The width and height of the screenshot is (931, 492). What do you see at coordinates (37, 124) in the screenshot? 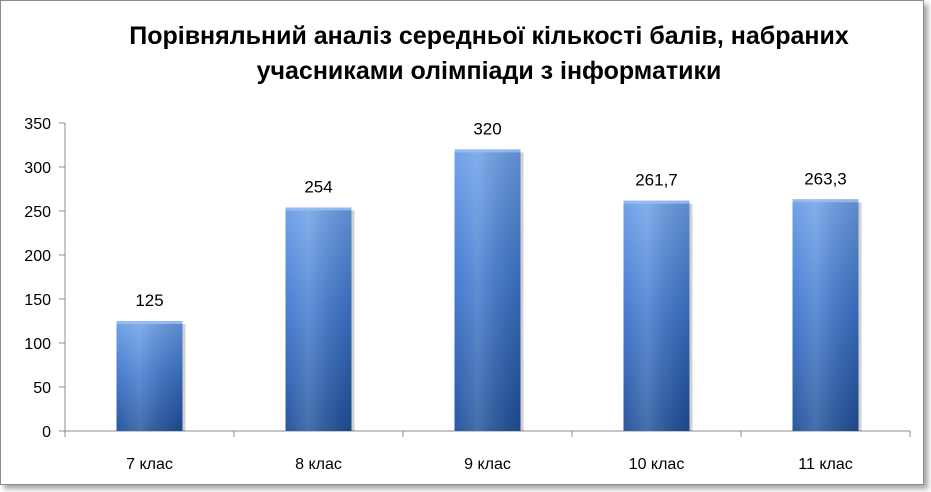
I see `y-tick-label: 350` at bounding box center [37, 124].